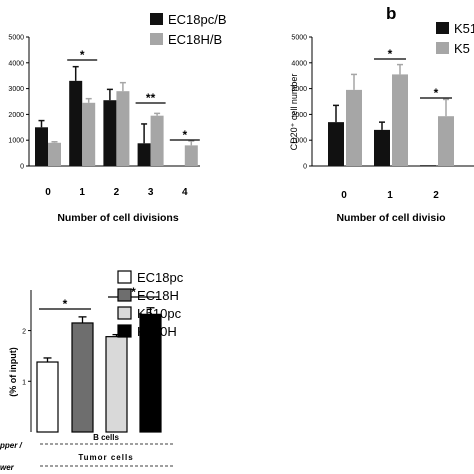  I want to click on chart-b-significance: **, so click(413, 73).